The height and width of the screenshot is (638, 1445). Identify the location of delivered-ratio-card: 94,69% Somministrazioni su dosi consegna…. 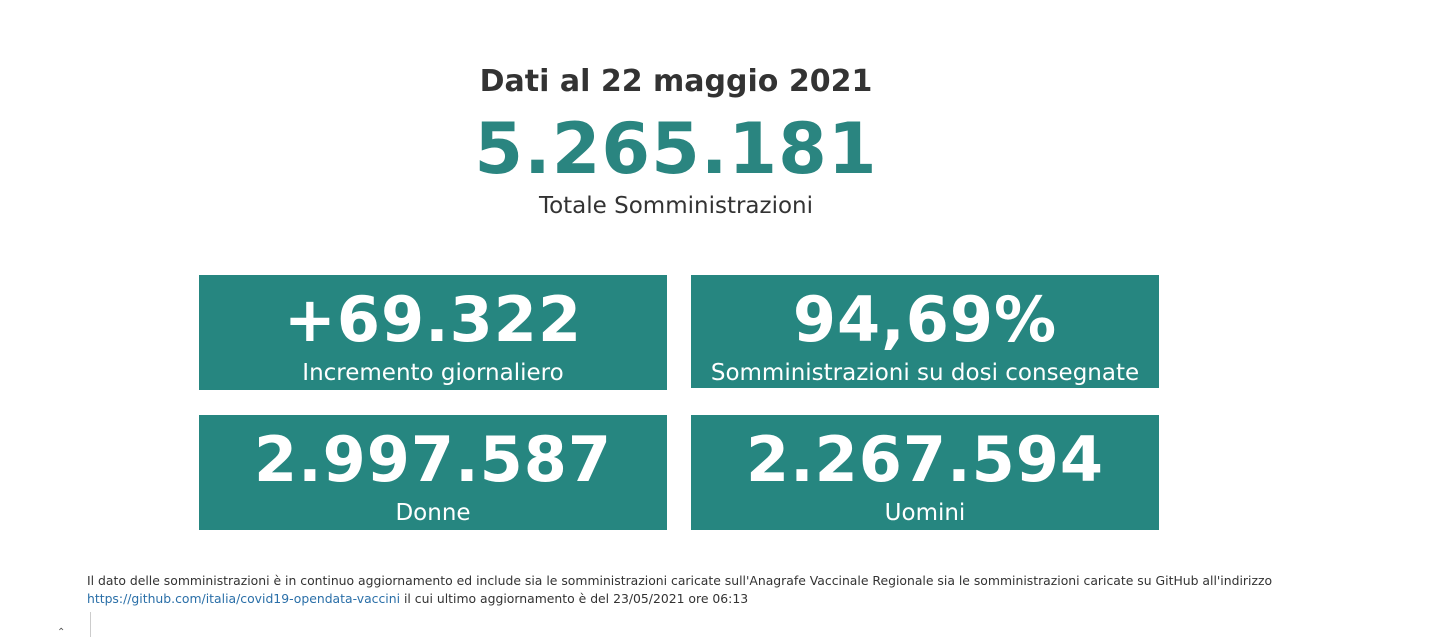
(925, 331).